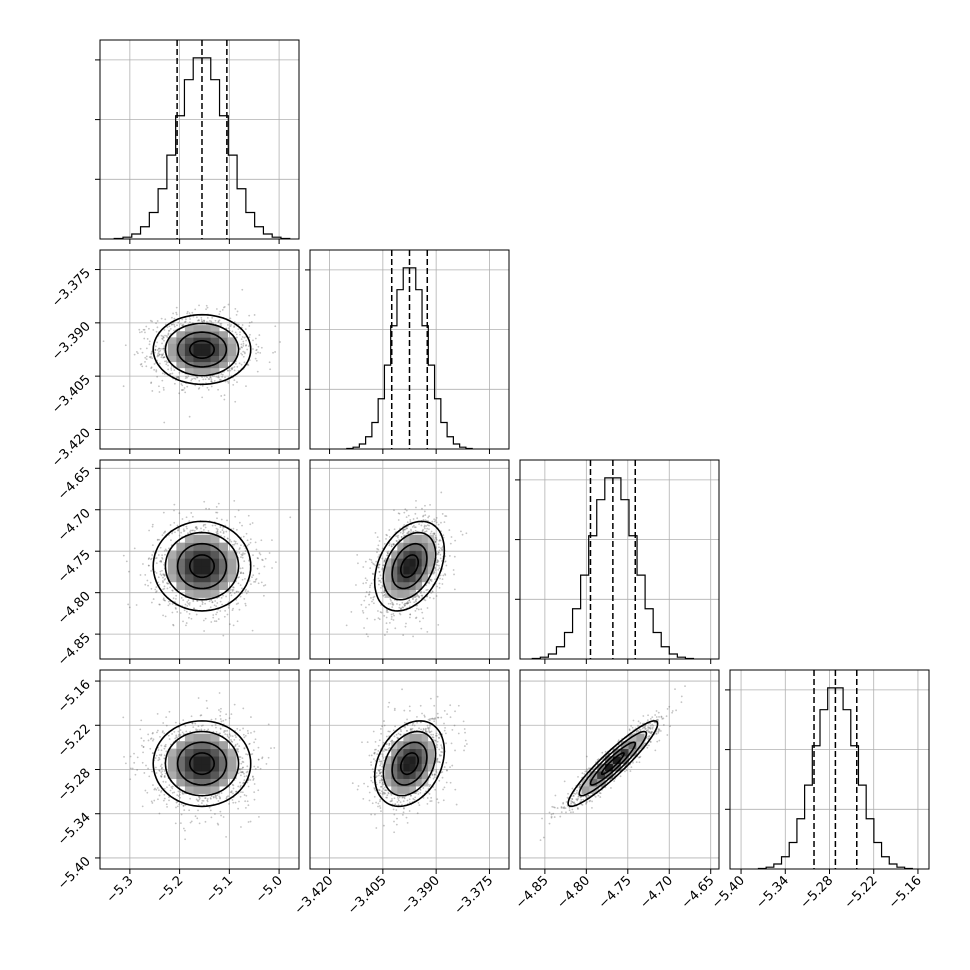 The width and height of the screenshot is (970, 970). I want to click on contour-line, so click(409, 764).